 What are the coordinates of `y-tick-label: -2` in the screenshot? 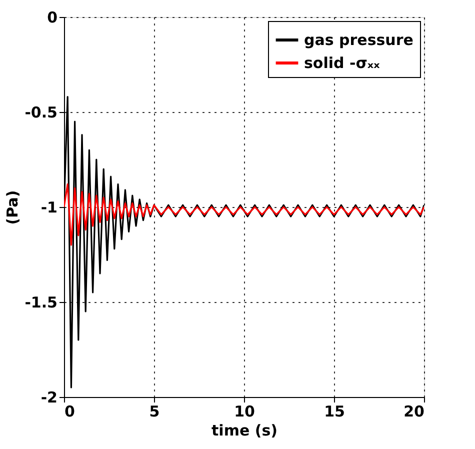 It's located at (49, 397).